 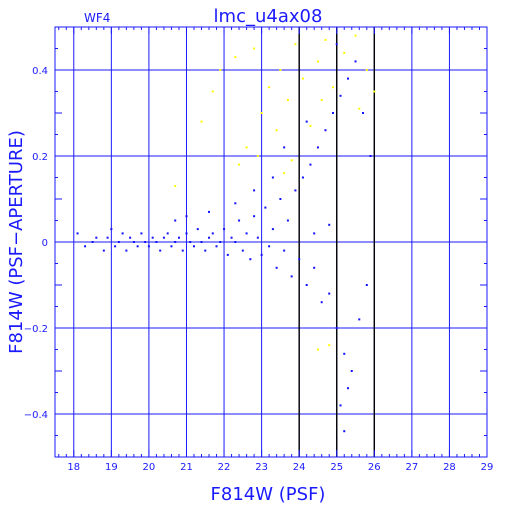 I want to click on x-axis-label: F814W (PSF), so click(x=268, y=494).